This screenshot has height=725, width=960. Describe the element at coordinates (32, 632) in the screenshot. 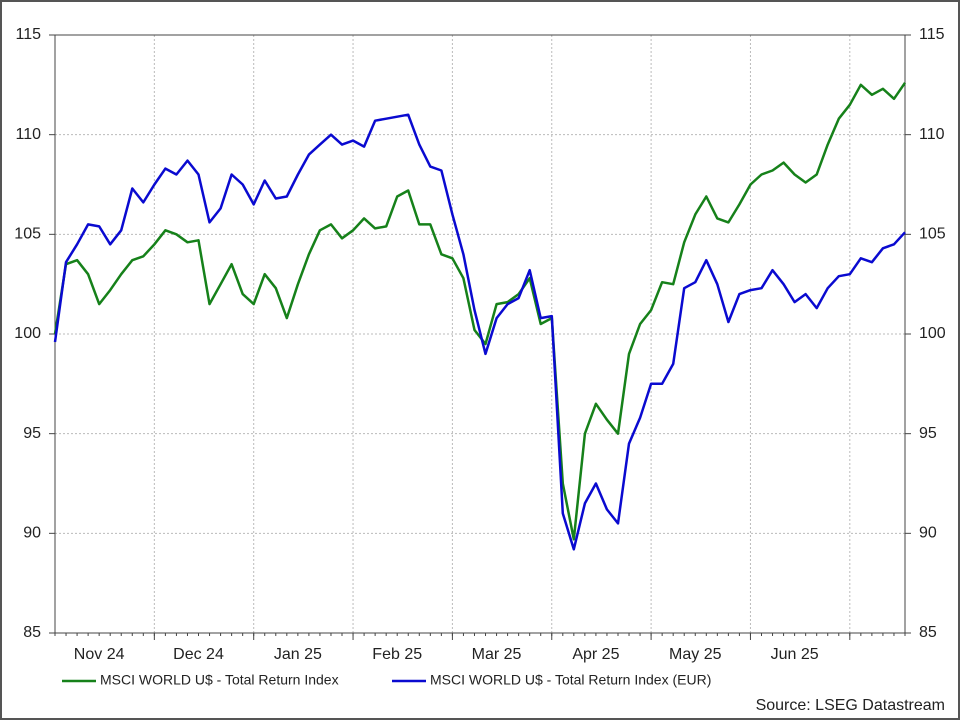

I see `y-tick-label: 85` at that location.